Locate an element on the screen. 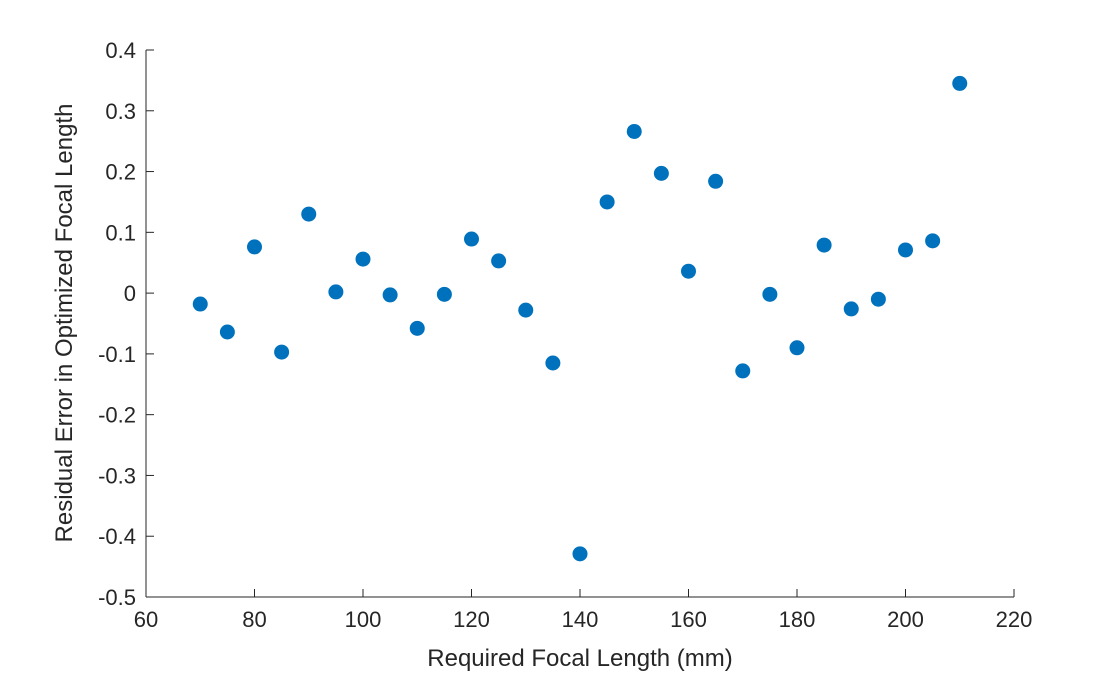 The height and width of the screenshot is (679, 1120). y-tick-label: -0.4 is located at coordinates (117, 536).